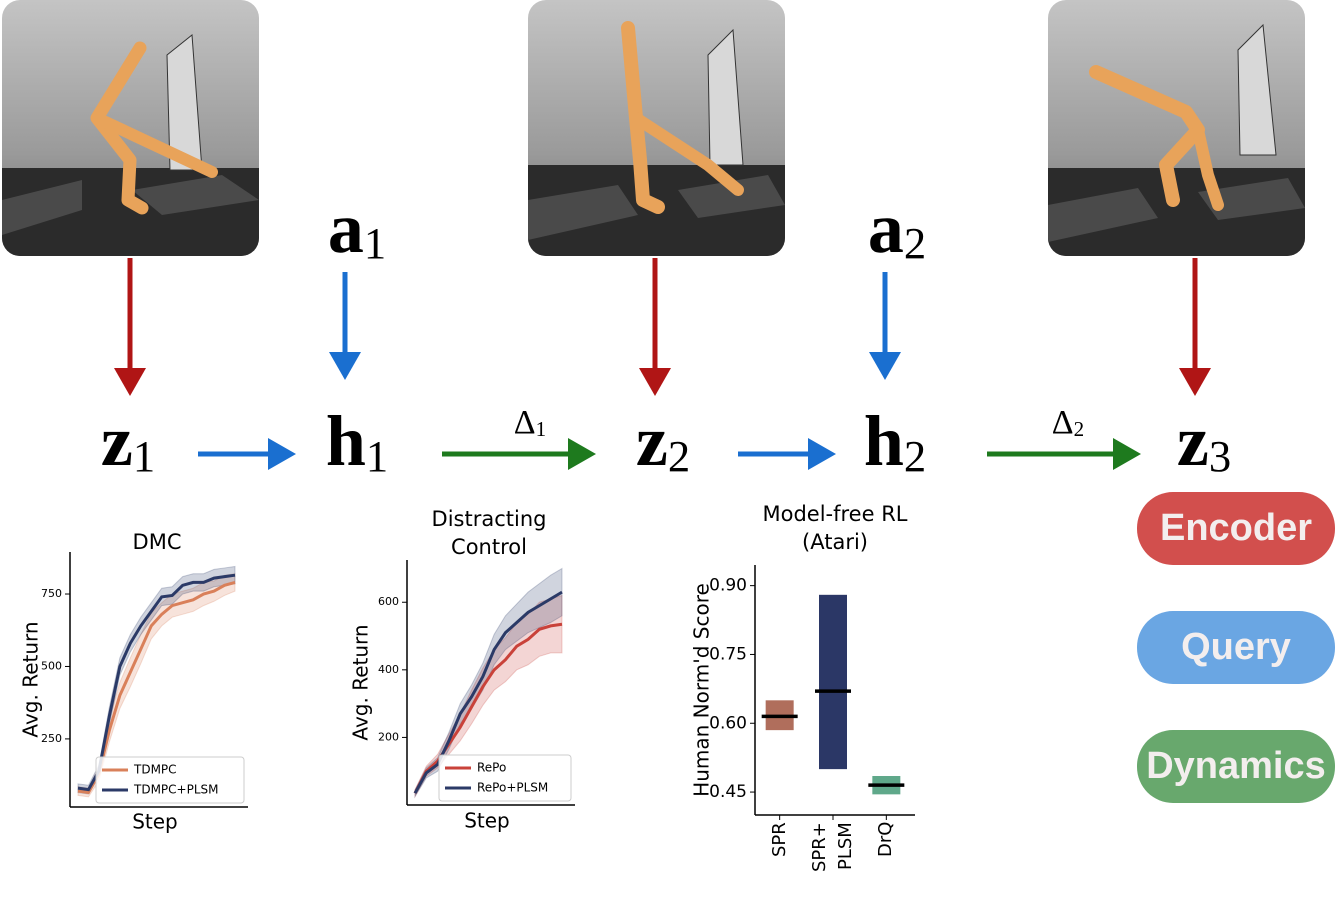 Image resolution: width=1339 pixels, height=901 pixels. I want to click on math-symbol: z3, so click(1204, 441).